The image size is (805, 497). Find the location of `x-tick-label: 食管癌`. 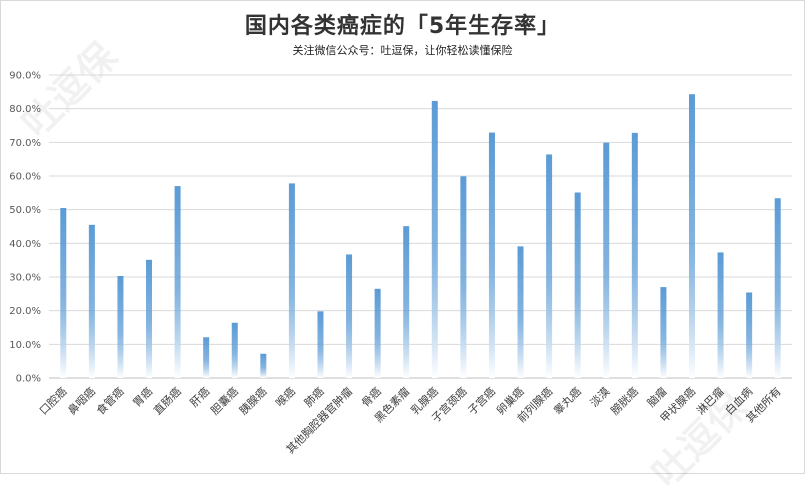

x-tick-label: 食管癌 is located at coordinates (109, 400).